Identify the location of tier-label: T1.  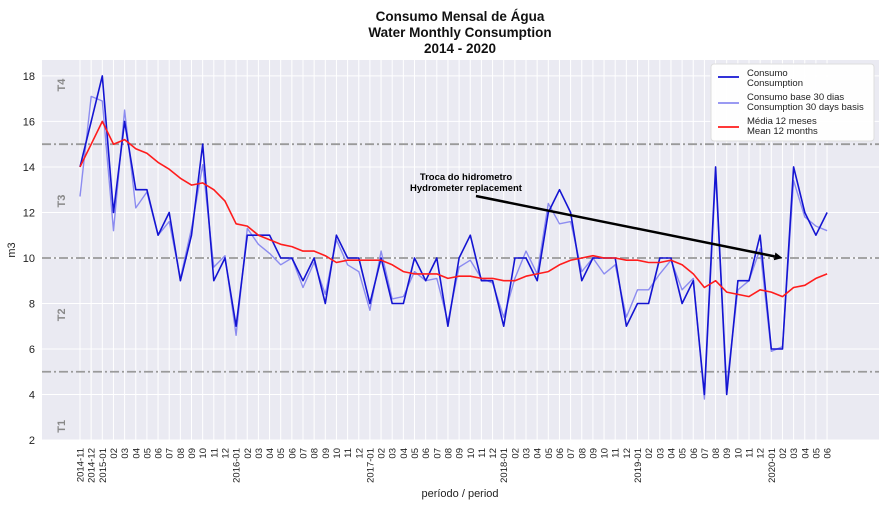
(62, 426).